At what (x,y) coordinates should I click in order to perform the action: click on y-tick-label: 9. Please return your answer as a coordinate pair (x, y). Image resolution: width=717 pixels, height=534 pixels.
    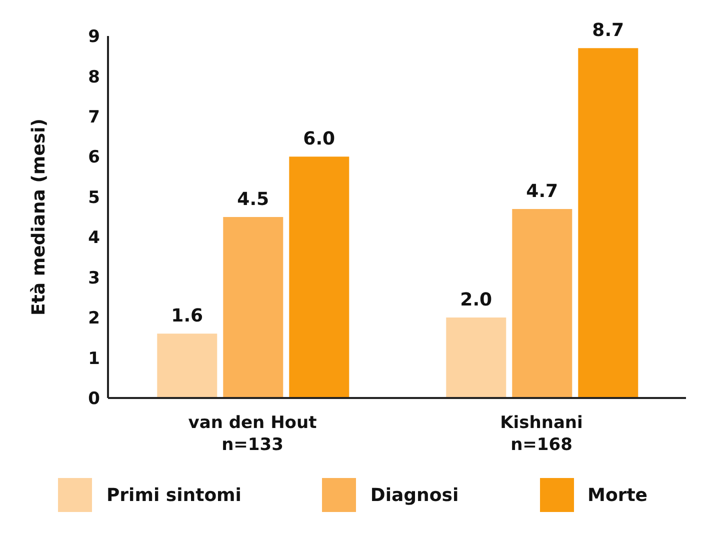
    Looking at the image, I should click on (94, 37).